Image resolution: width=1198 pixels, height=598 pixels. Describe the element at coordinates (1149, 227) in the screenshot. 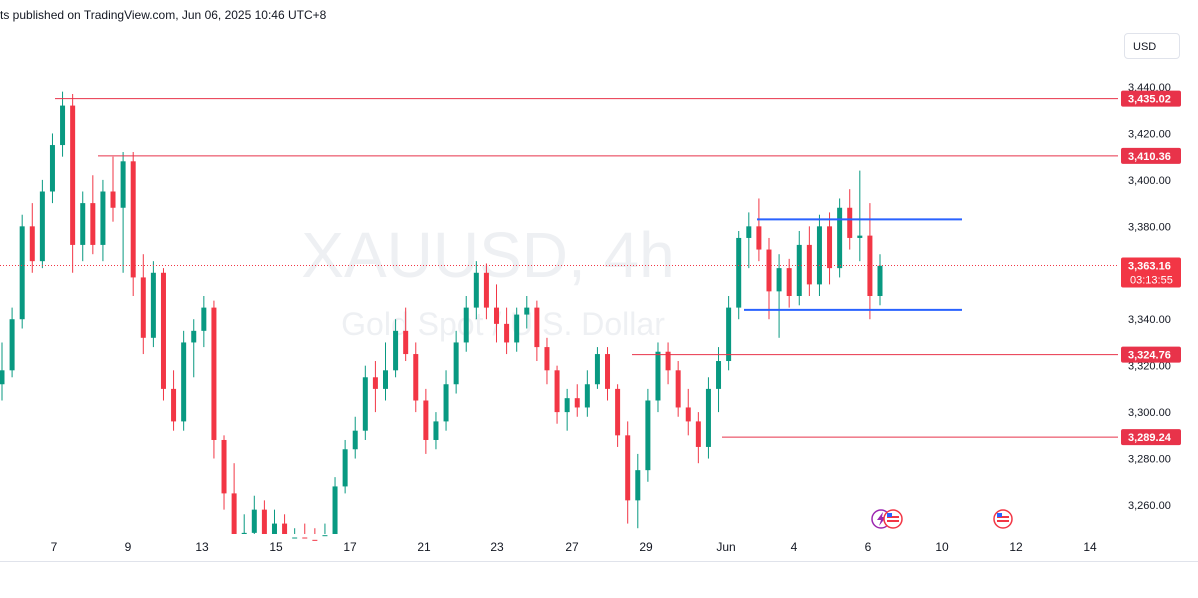

I see `y-tick-label: 3,380.00` at that location.